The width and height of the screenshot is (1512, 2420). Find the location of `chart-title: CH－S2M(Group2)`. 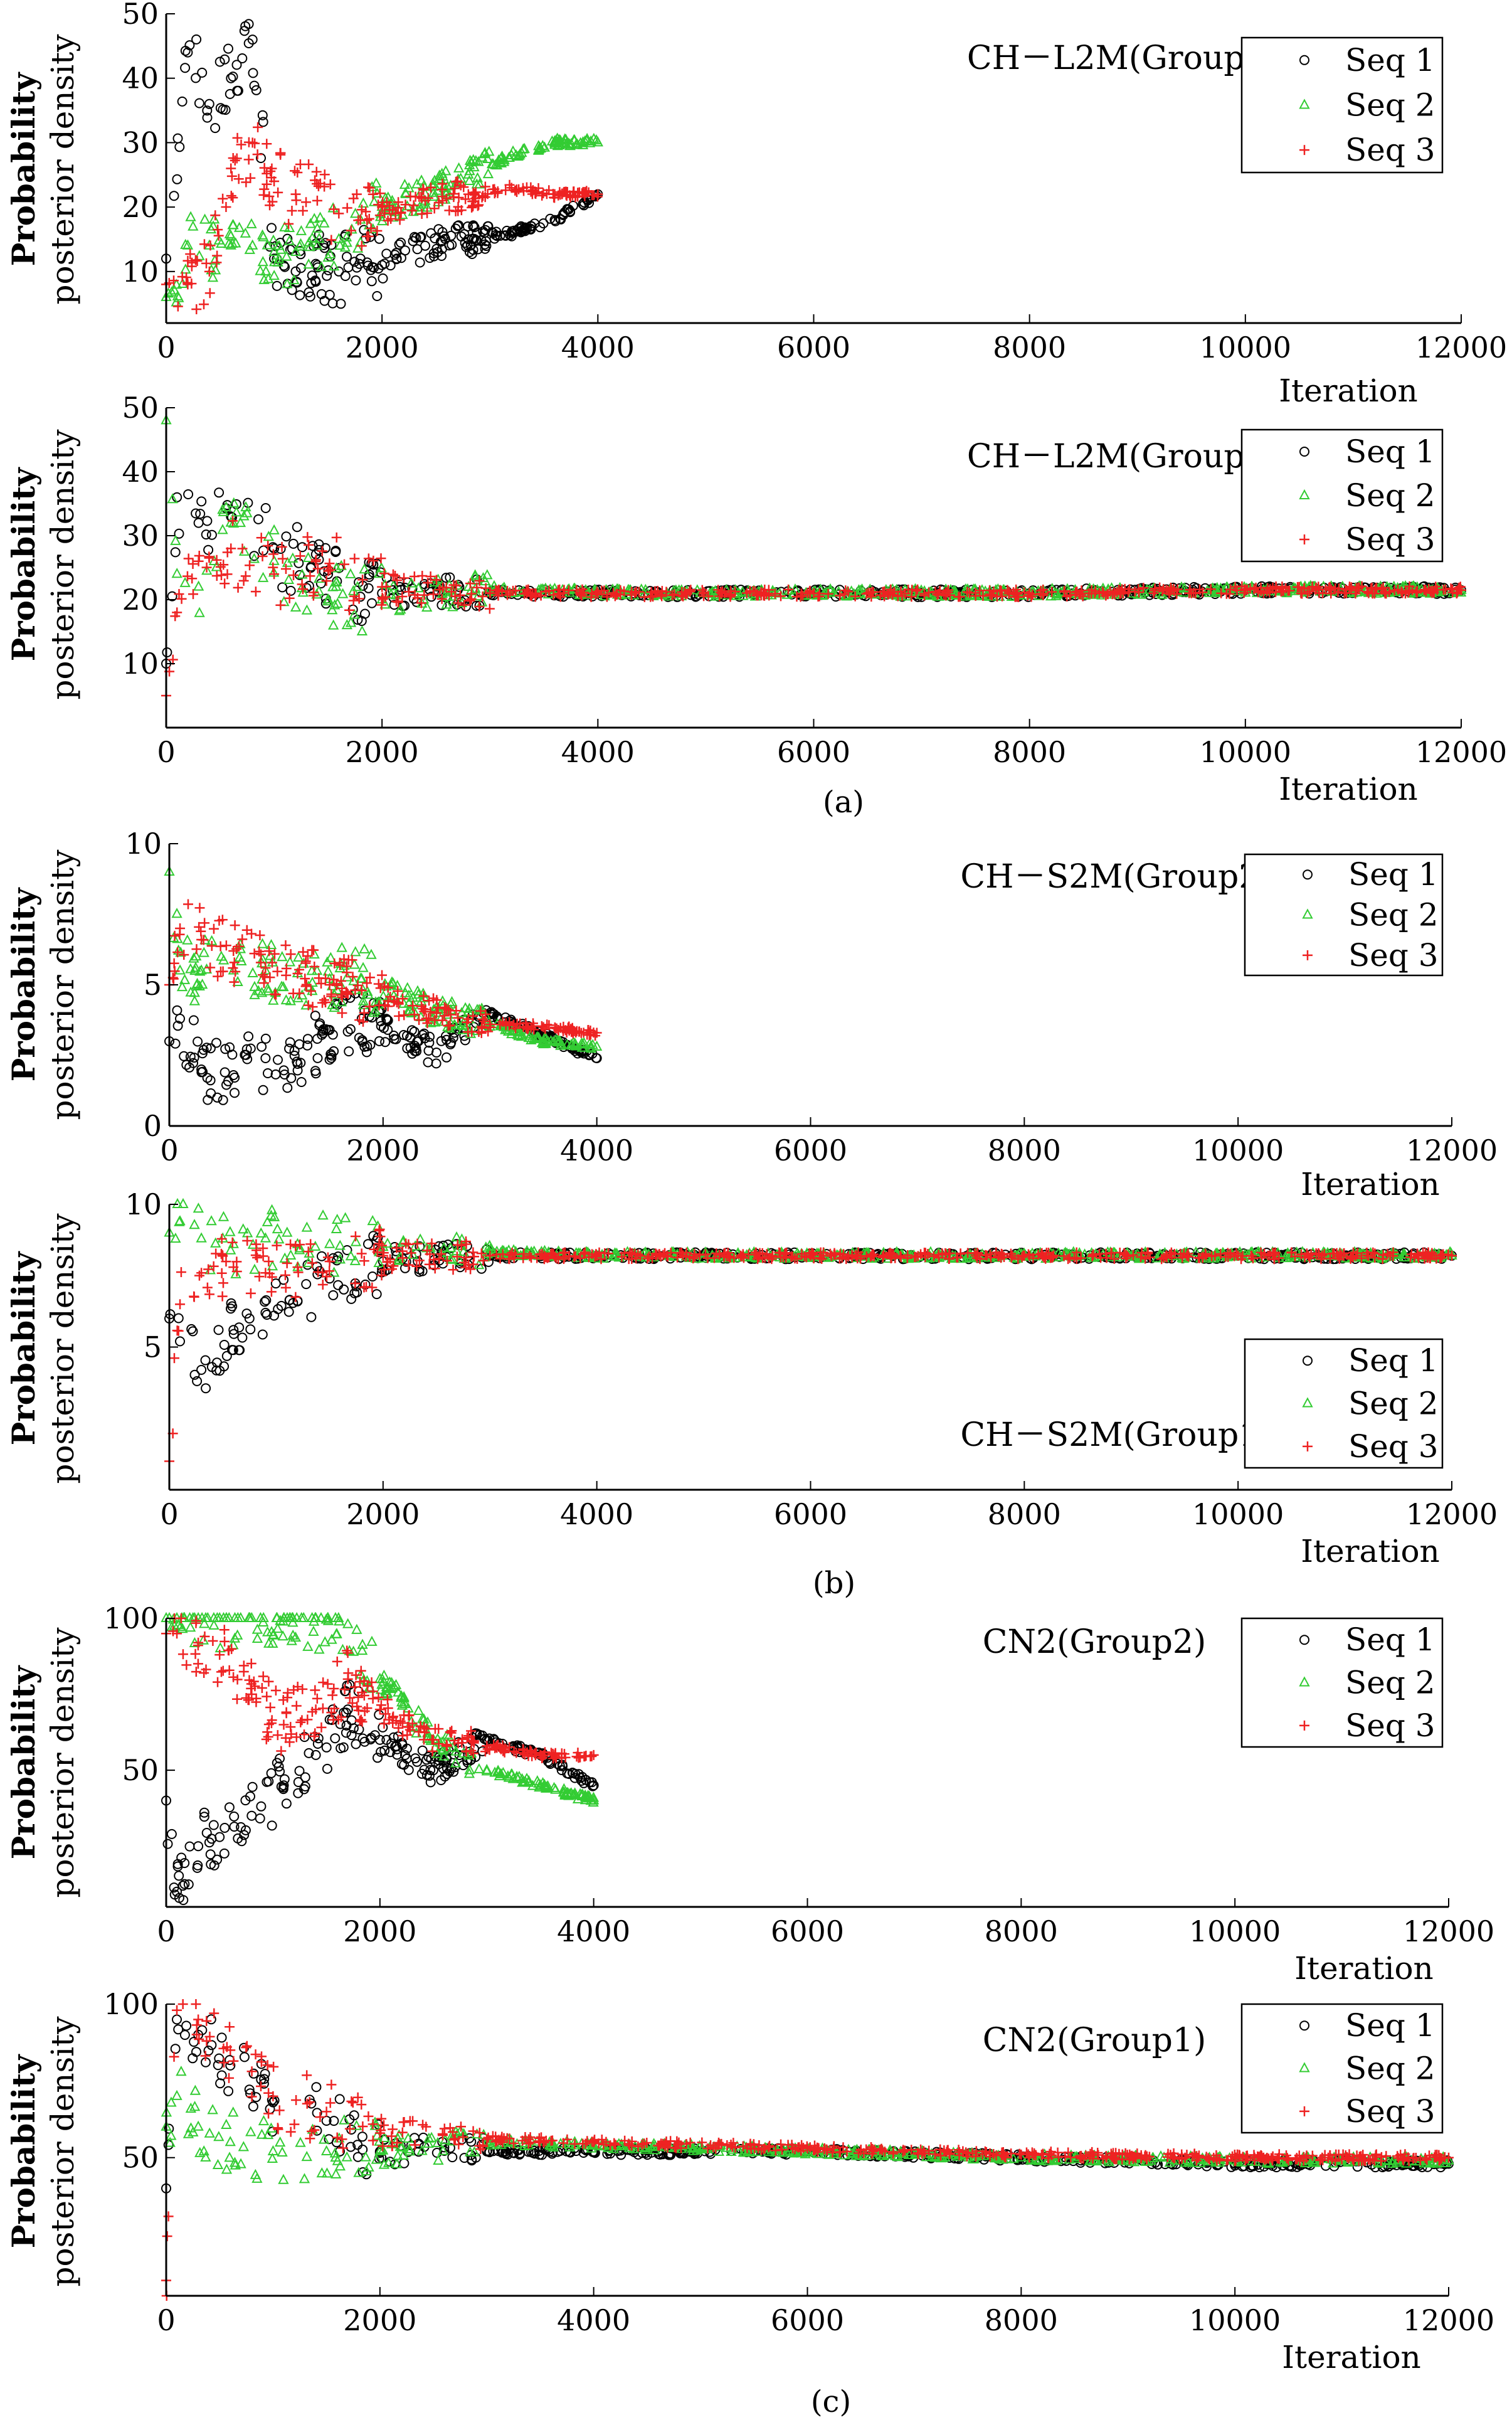

chart-title: CH－S2M(Group2) is located at coordinates (1116, 877).